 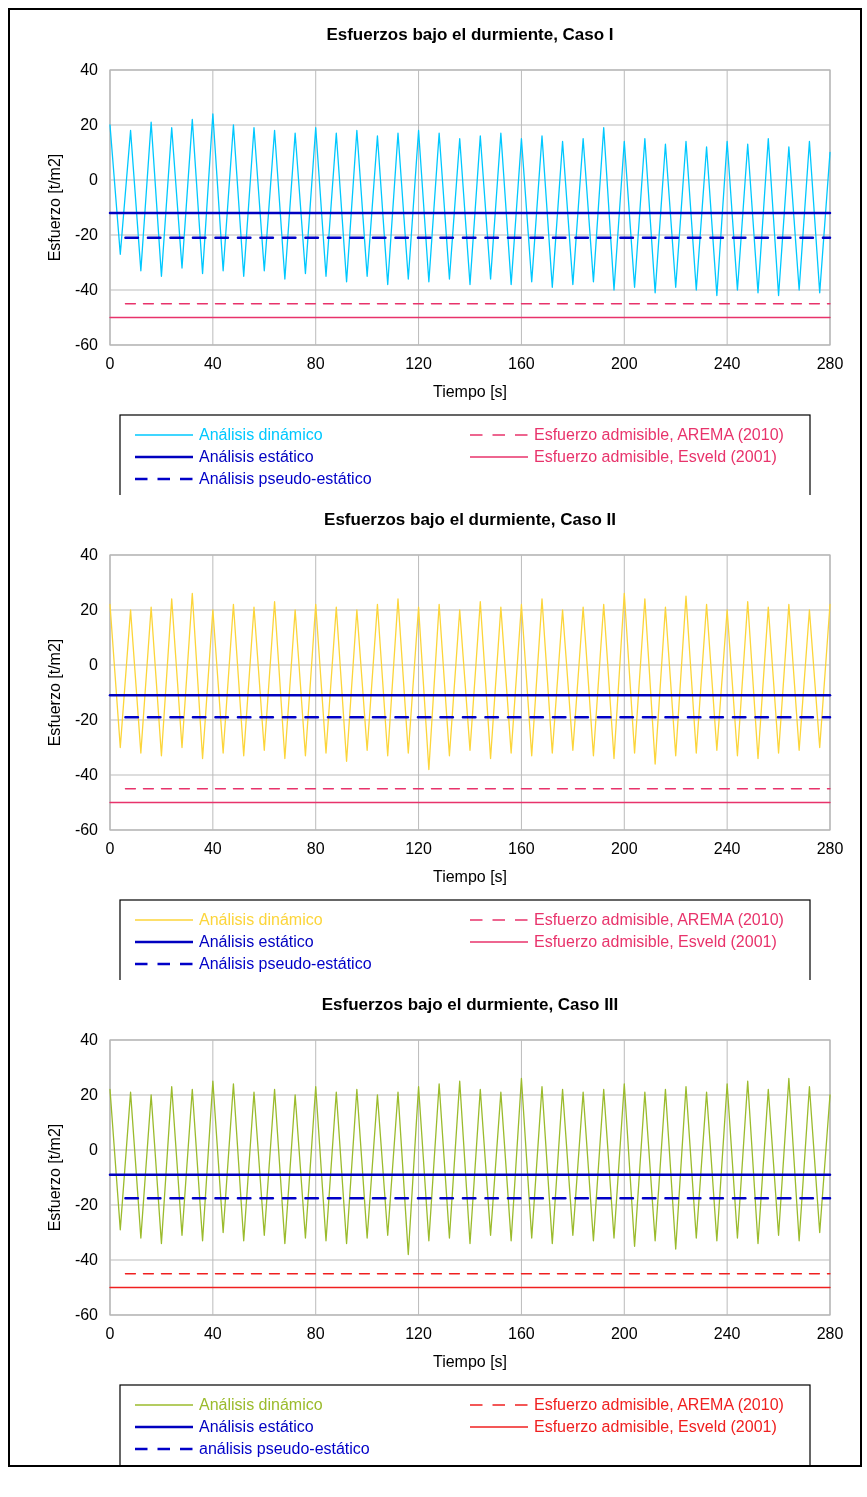 What do you see at coordinates (284, 1448) in the screenshot?
I see `legend-label: análisis pseudo-estático` at bounding box center [284, 1448].